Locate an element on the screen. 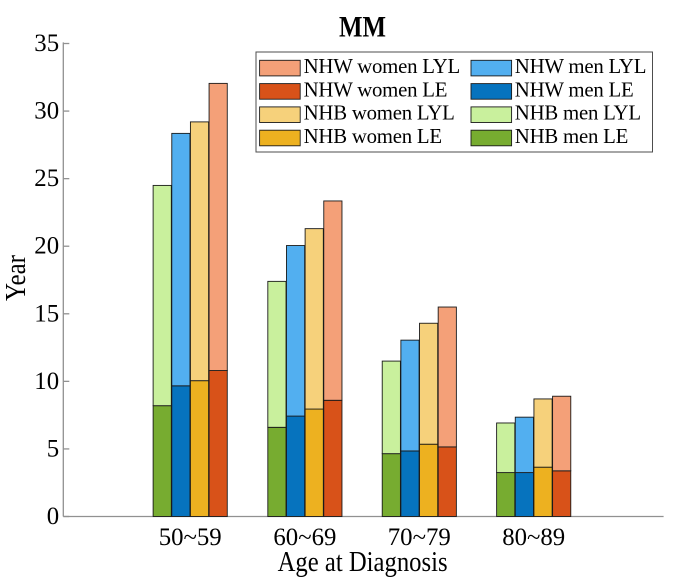  svg-text: Age at Diagnosis is located at coordinates (363, 562).